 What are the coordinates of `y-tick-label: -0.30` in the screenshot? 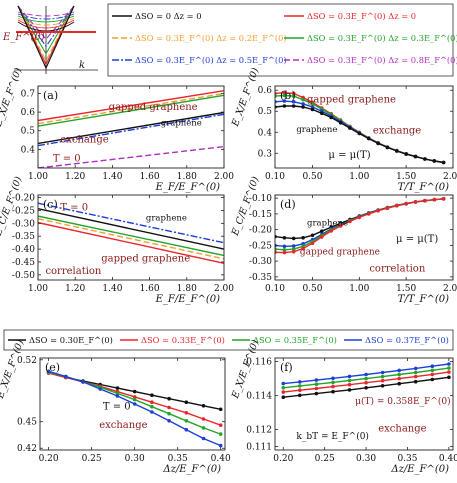 It's located at (23, 224).